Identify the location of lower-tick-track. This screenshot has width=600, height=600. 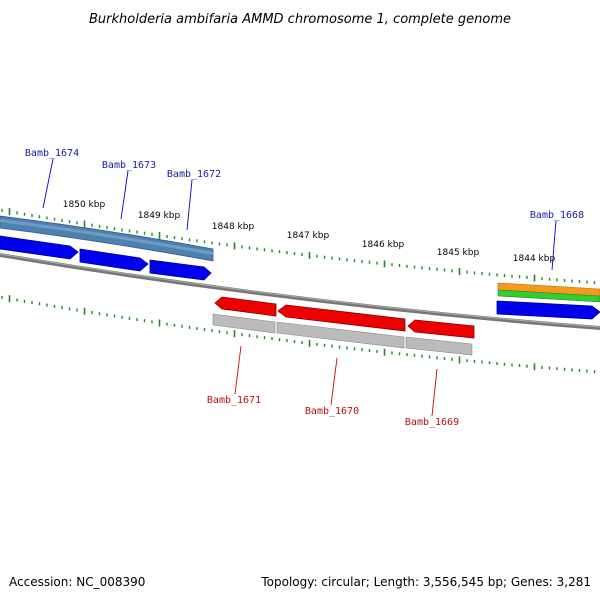
(298, 334).